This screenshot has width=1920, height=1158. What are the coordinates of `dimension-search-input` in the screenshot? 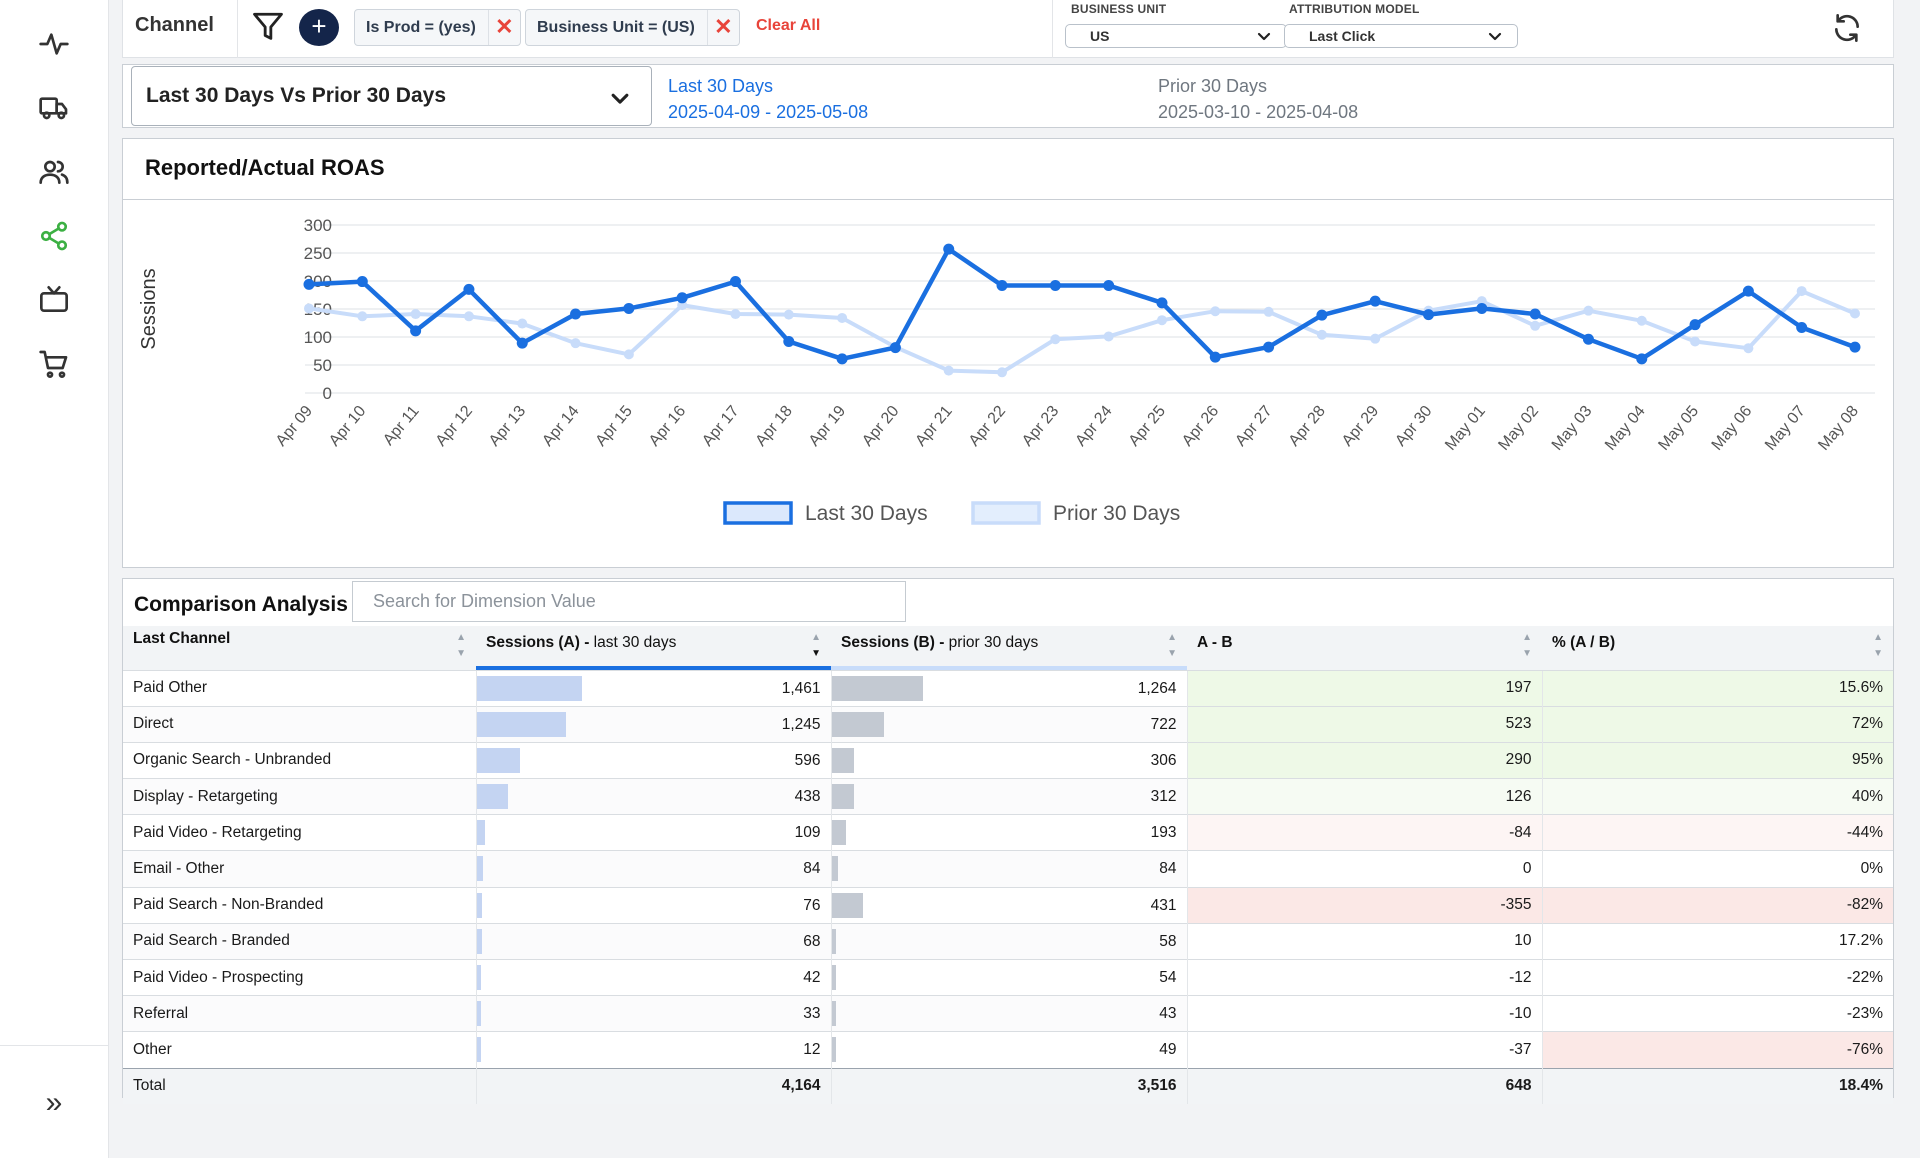 It's located at (629, 601).